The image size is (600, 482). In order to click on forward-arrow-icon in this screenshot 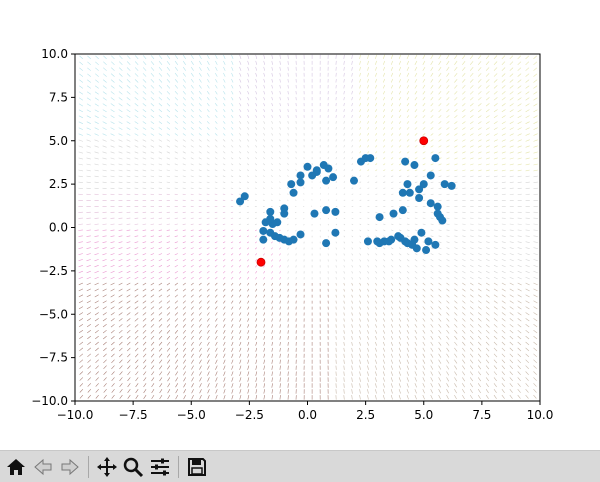, I will do `click(70, 467)`.